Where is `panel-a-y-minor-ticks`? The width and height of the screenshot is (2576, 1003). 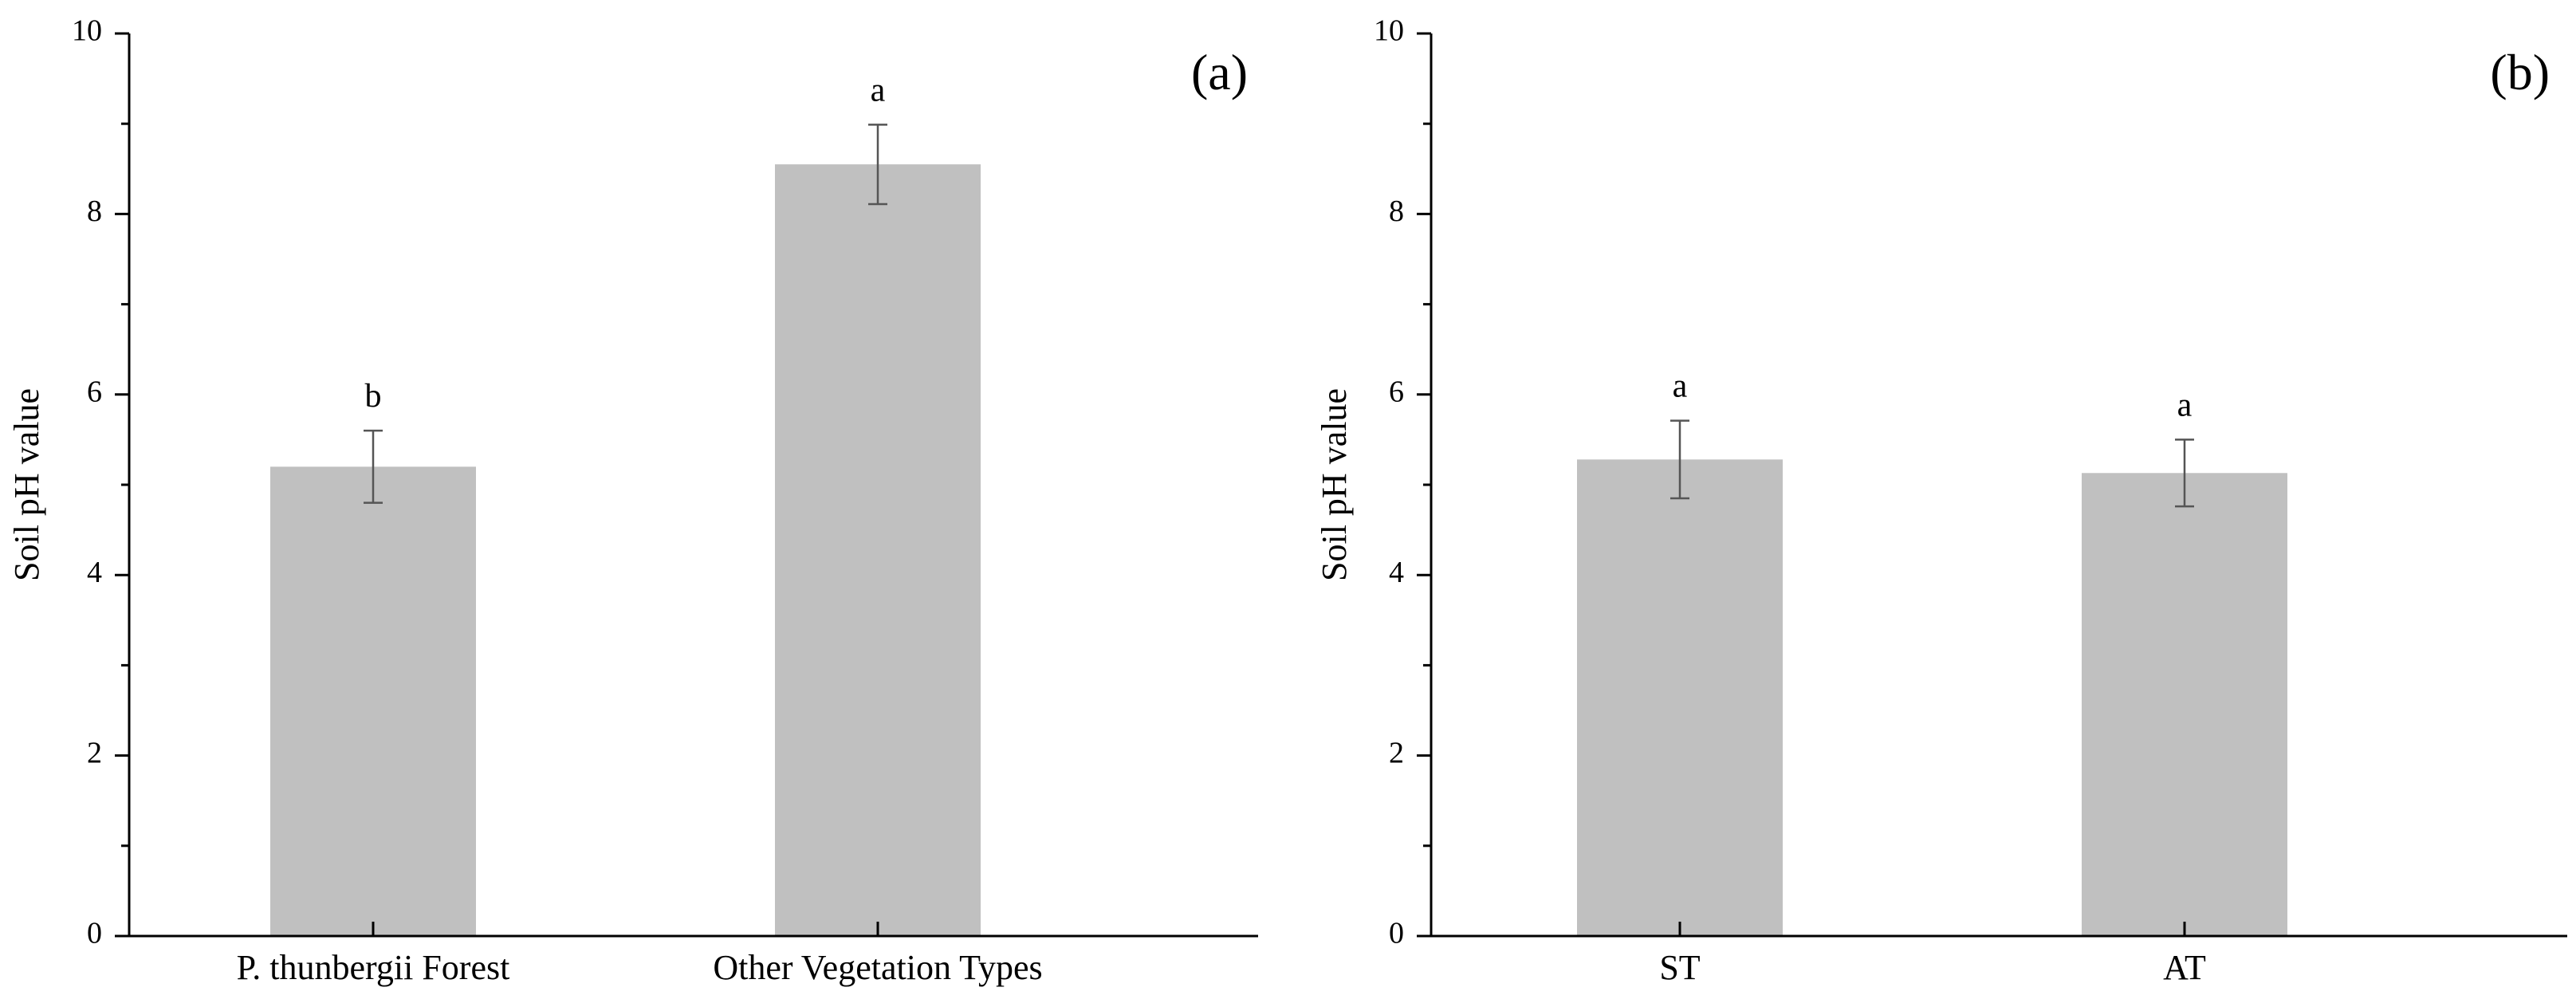 panel-a-y-minor-ticks is located at coordinates (125, 485).